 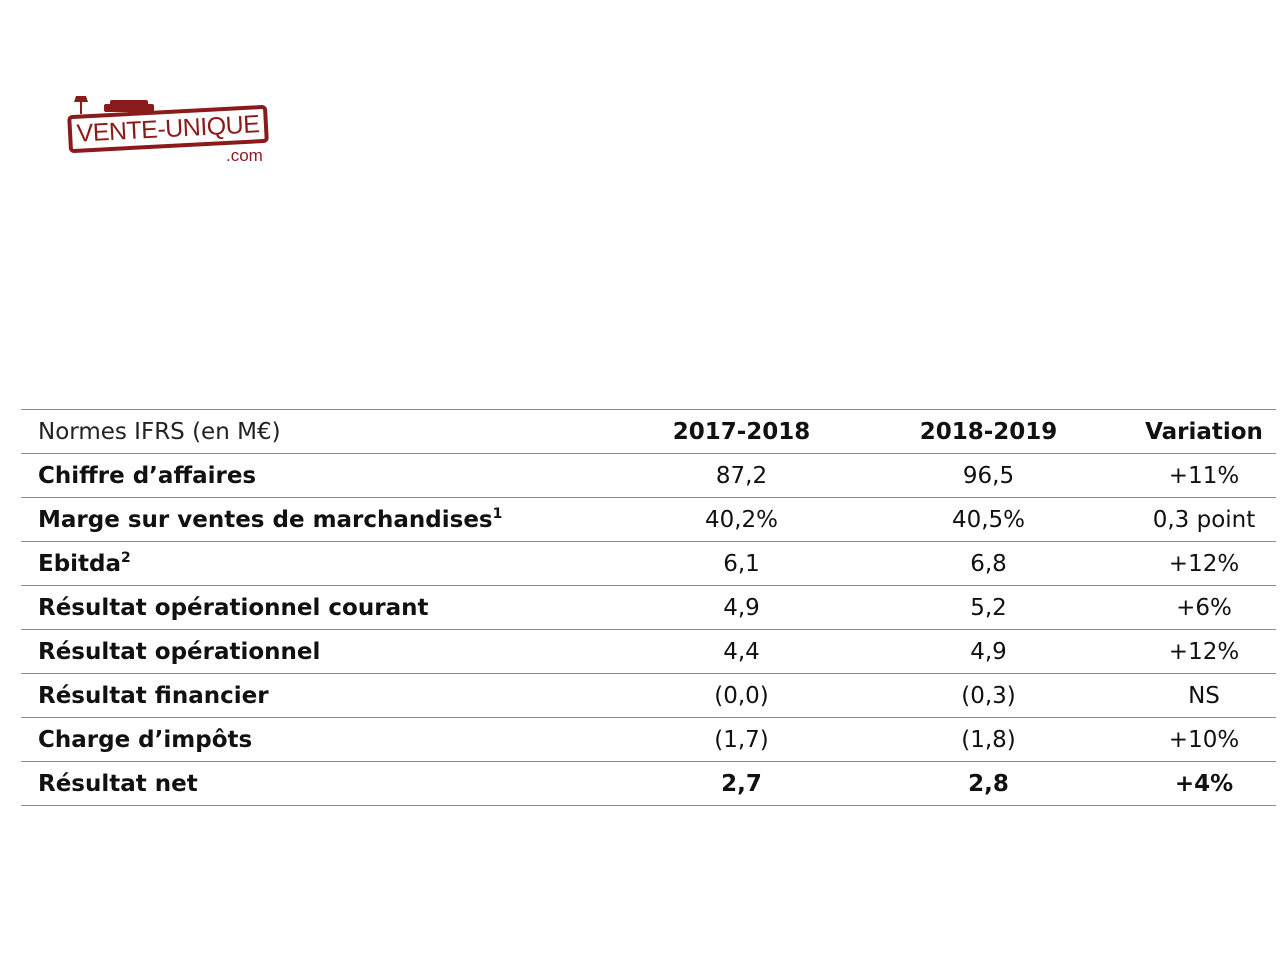 What do you see at coordinates (1204, 431) in the screenshot?
I see `header-variation: Variation` at bounding box center [1204, 431].